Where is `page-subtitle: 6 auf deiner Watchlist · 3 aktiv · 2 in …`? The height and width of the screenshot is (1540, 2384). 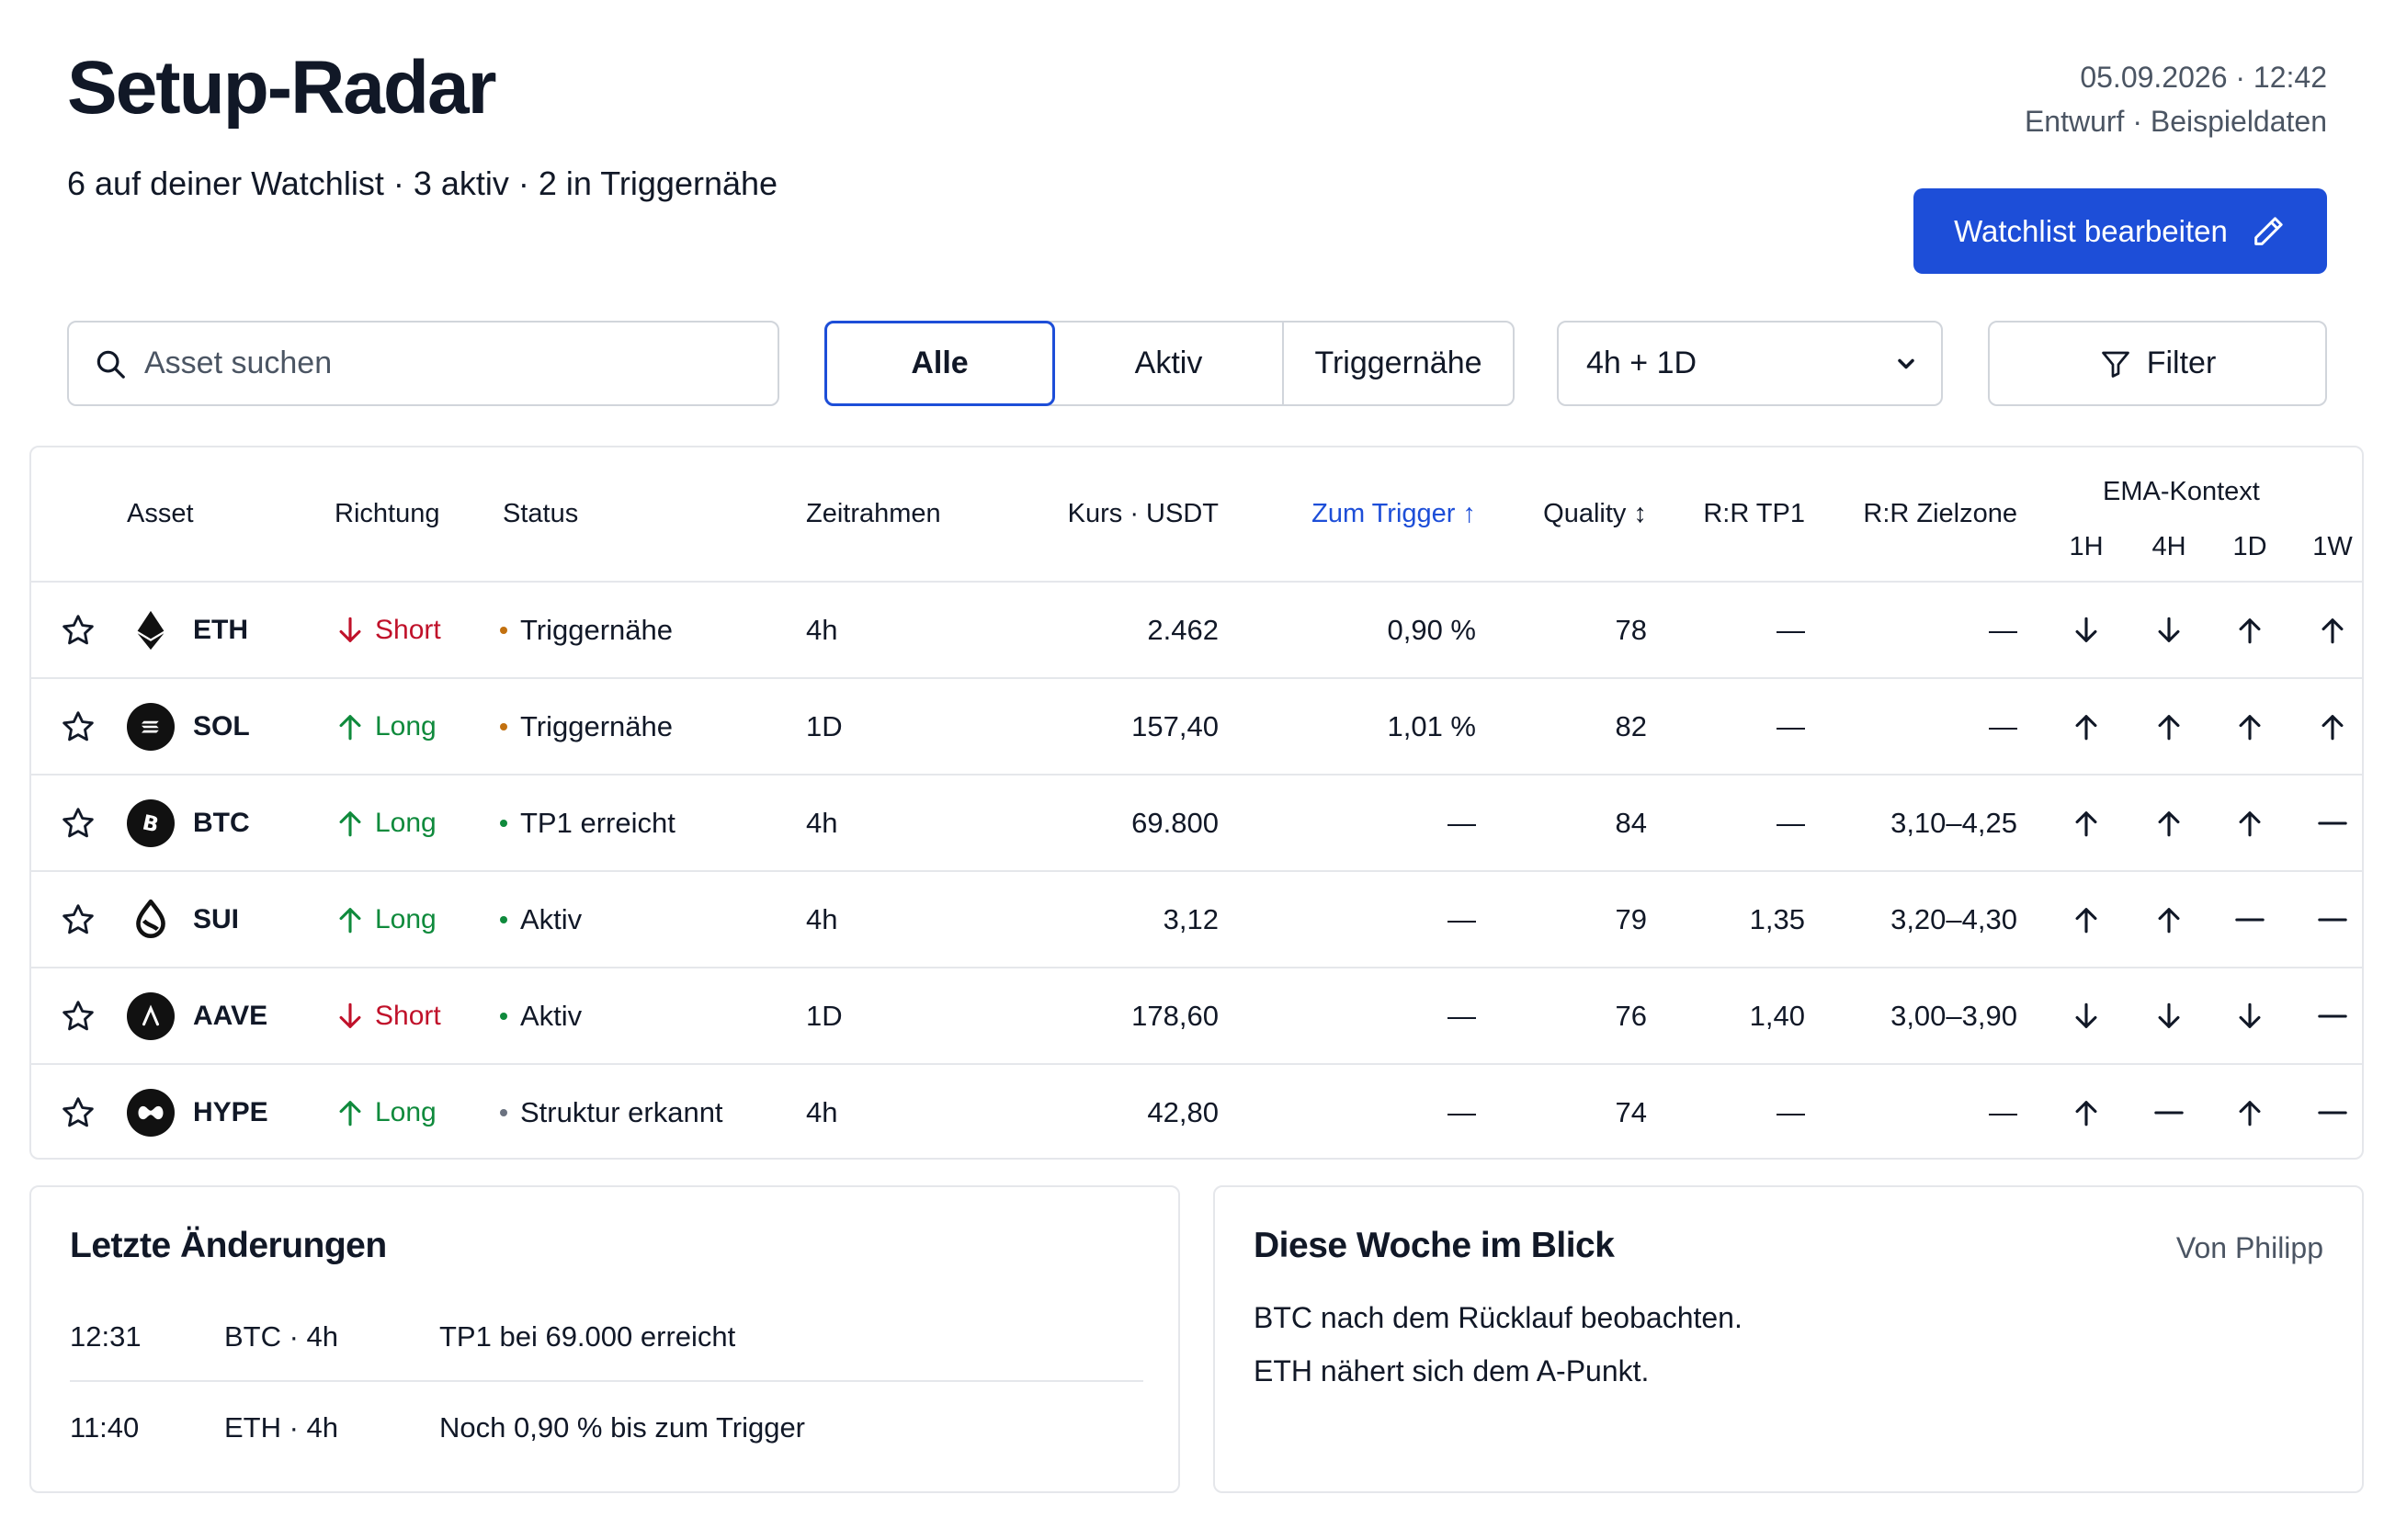 page-subtitle: 6 auf deiner Watchlist · 3 aktiv · 2 in … is located at coordinates (423, 183).